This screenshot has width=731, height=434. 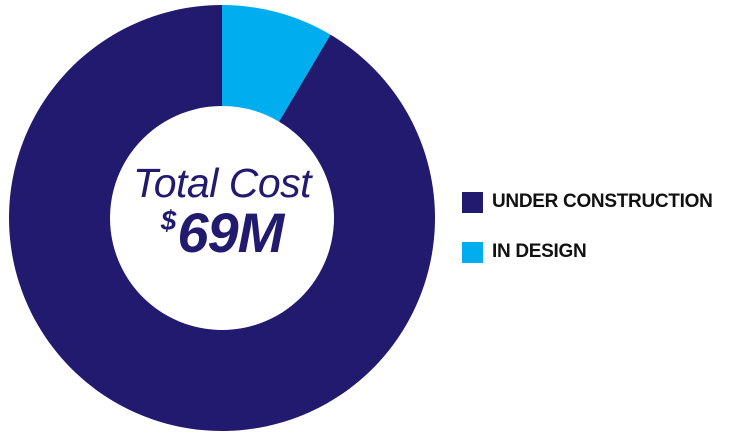 I want to click on slice-in-design, so click(x=276, y=63).